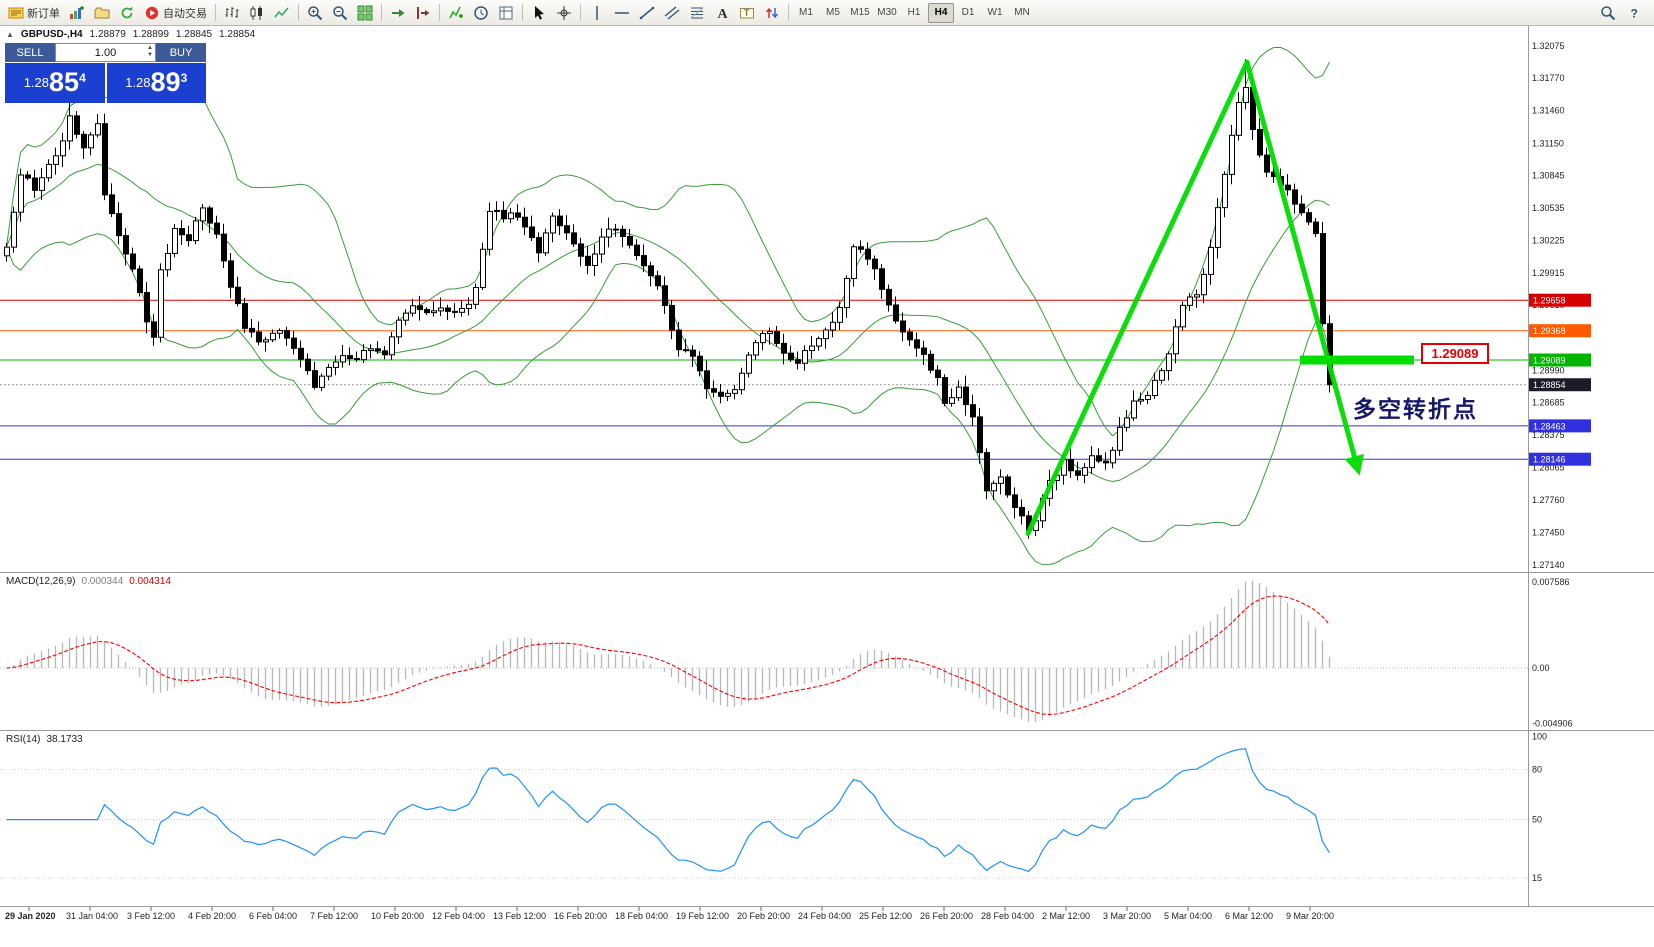  I want to click on horizontal-line-button, so click(622, 13).